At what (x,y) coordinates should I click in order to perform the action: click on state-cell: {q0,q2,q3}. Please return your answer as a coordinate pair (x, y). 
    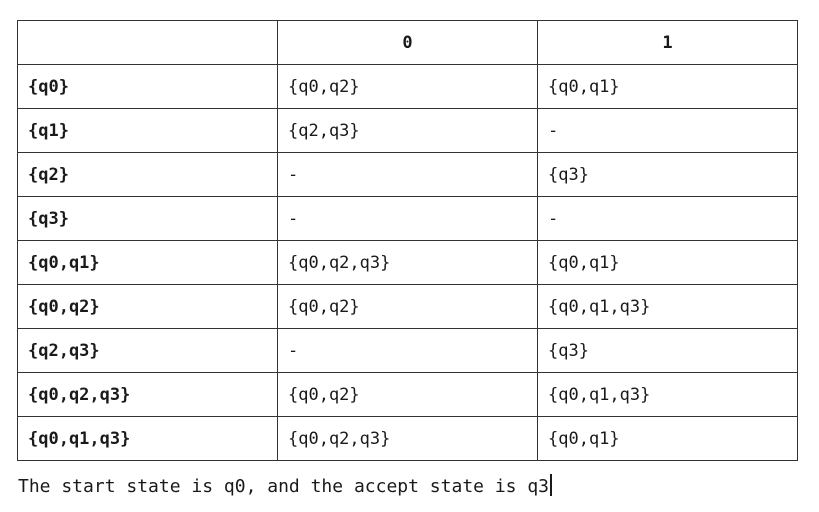
    Looking at the image, I should click on (147, 394).